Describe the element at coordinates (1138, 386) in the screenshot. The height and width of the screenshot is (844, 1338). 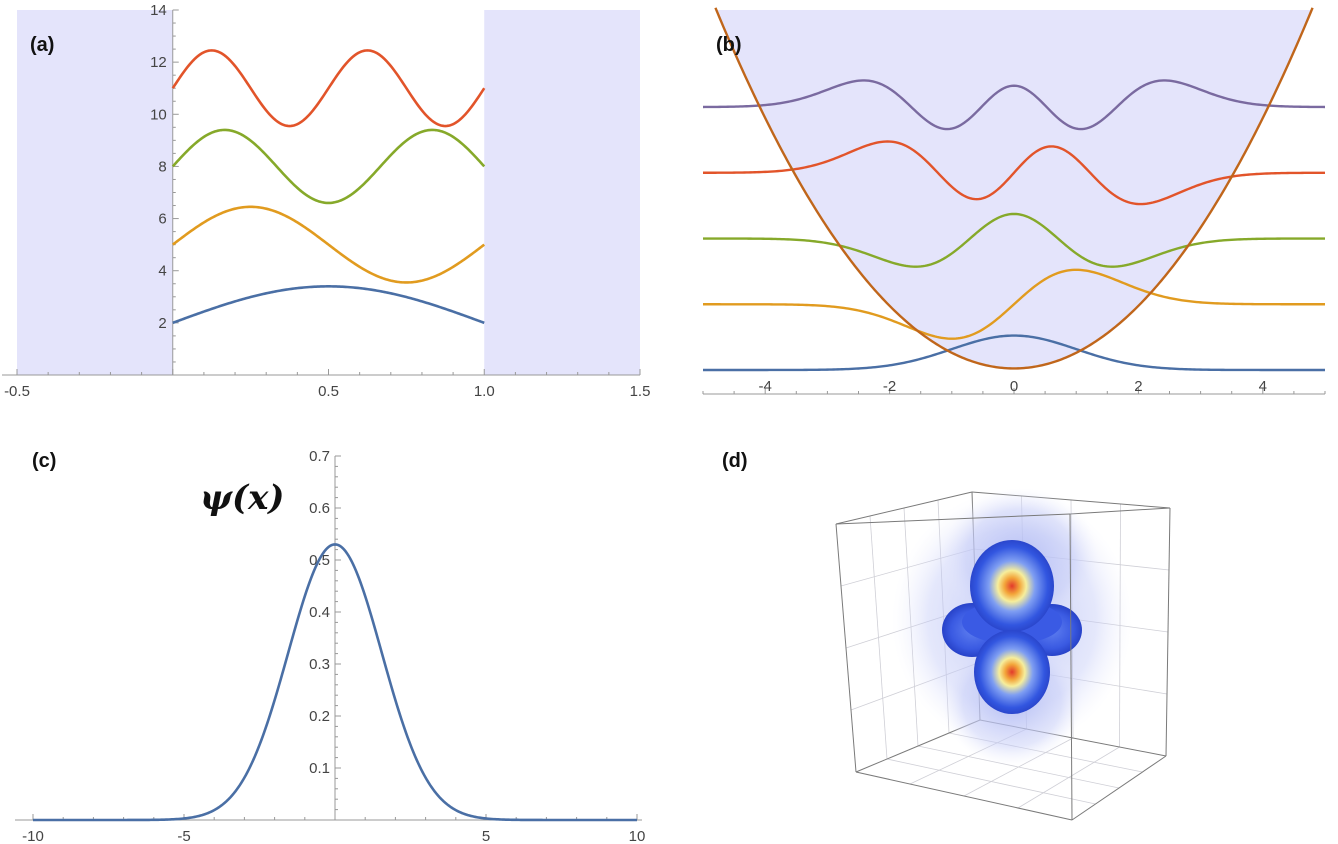
I see `x-tick-label: 2` at that location.